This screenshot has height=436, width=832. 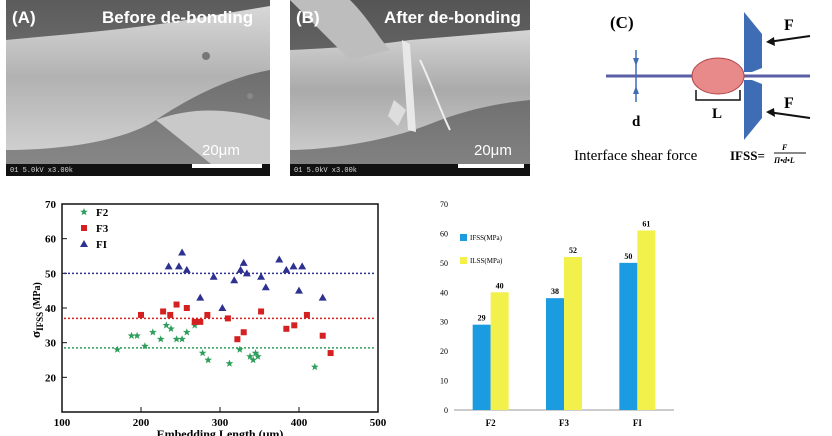 I want to click on bar-value-label: 61, so click(x=646, y=223).